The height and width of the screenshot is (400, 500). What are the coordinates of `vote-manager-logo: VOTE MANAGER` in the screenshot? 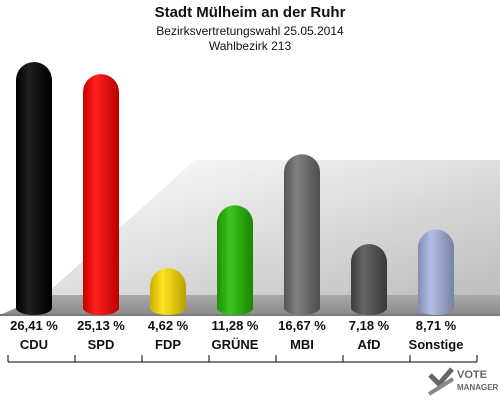 It's located at (463, 382).